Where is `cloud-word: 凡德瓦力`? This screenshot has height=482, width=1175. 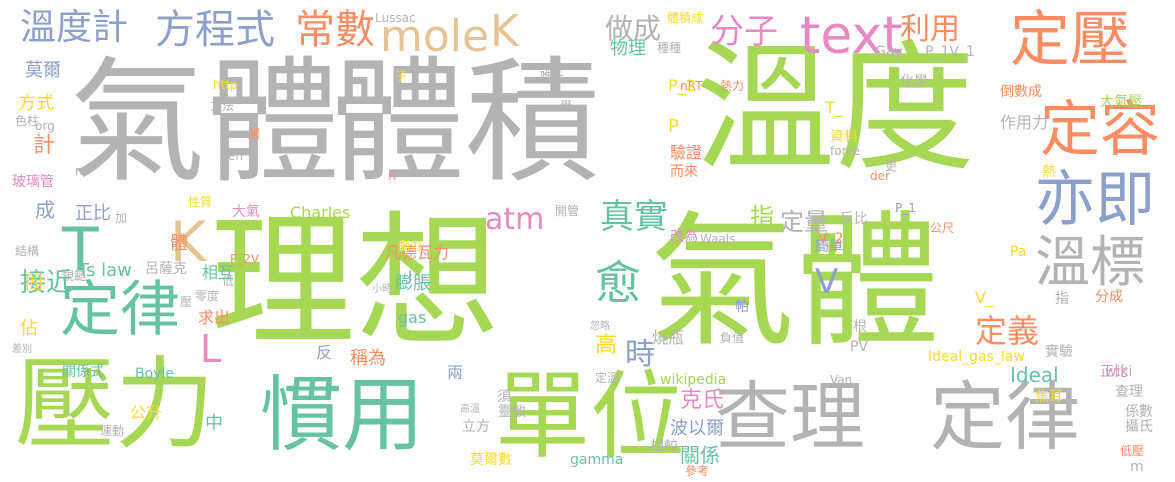 cloud-word: 凡德瓦力 is located at coordinates (417, 252).